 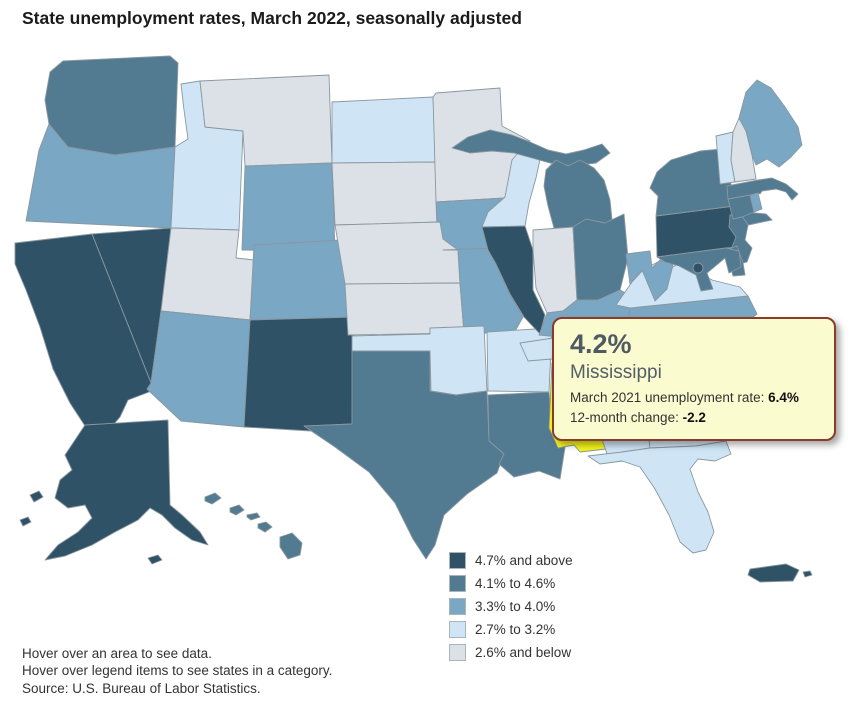 What do you see at coordinates (198, 369) in the screenshot?
I see `state-AZ` at bounding box center [198, 369].